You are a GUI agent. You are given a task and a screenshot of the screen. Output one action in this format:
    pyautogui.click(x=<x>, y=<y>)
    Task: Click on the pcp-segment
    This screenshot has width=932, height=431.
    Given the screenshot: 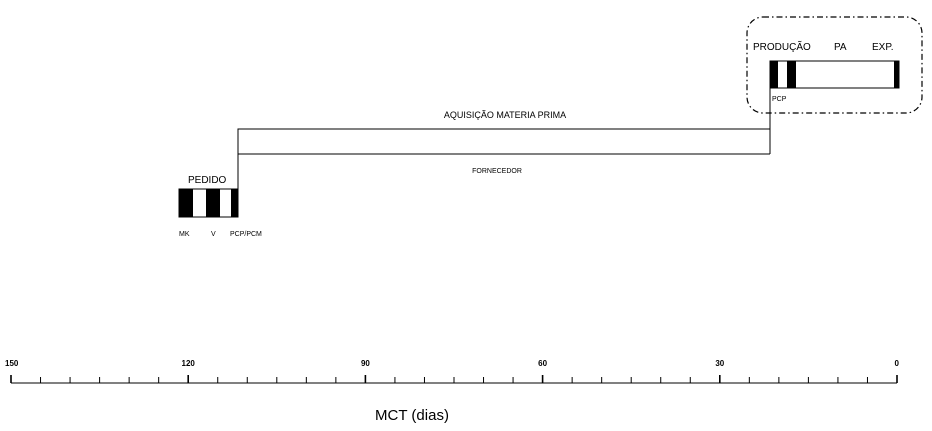 What is the action you would take?
    pyautogui.click(x=774, y=74)
    